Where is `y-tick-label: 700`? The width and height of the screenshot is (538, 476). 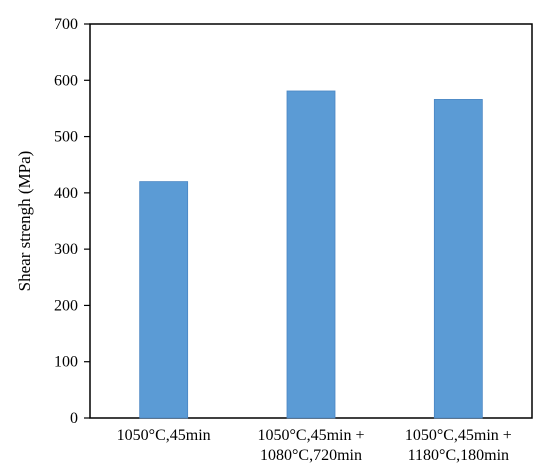
y-tick-label: 700 is located at coordinates (66, 24).